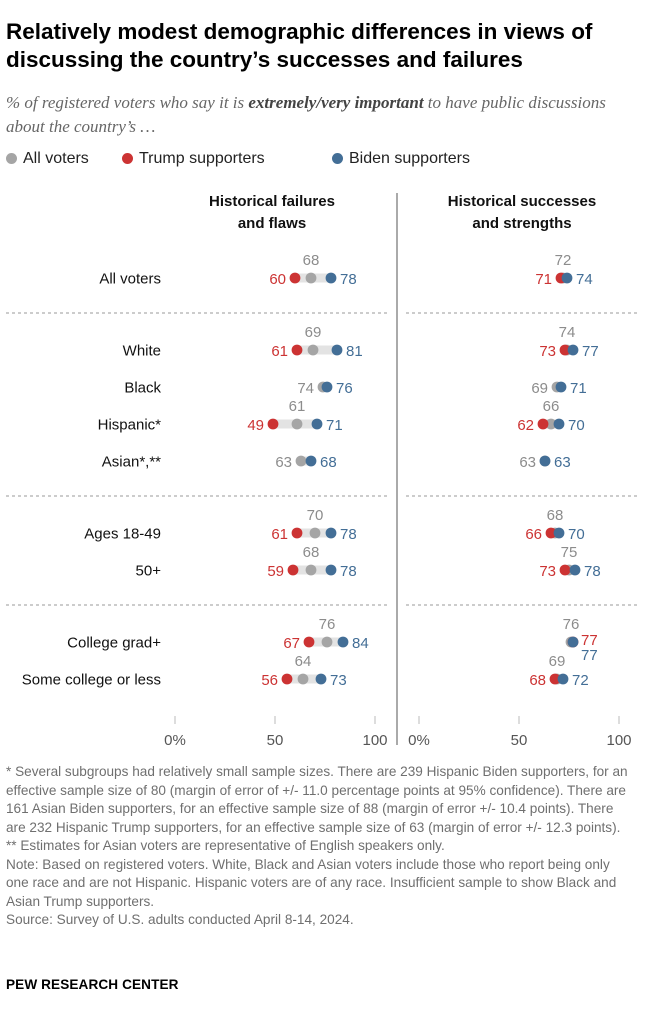 The width and height of the screenshot is (645, 1024). What do you see at coordinates (283, 462) in the screenshot?
I see `label-all-voters-asian-panel-1: 63` at bounding box center [283, 462].